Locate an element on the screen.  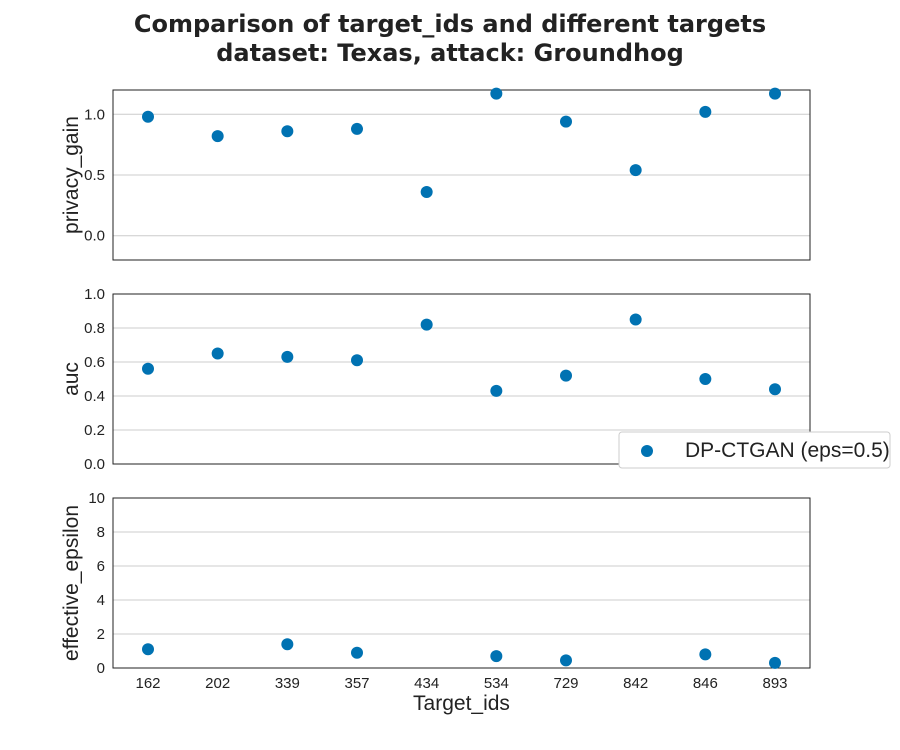
y-tick-label: 4 is located at coordinates (101, 600).